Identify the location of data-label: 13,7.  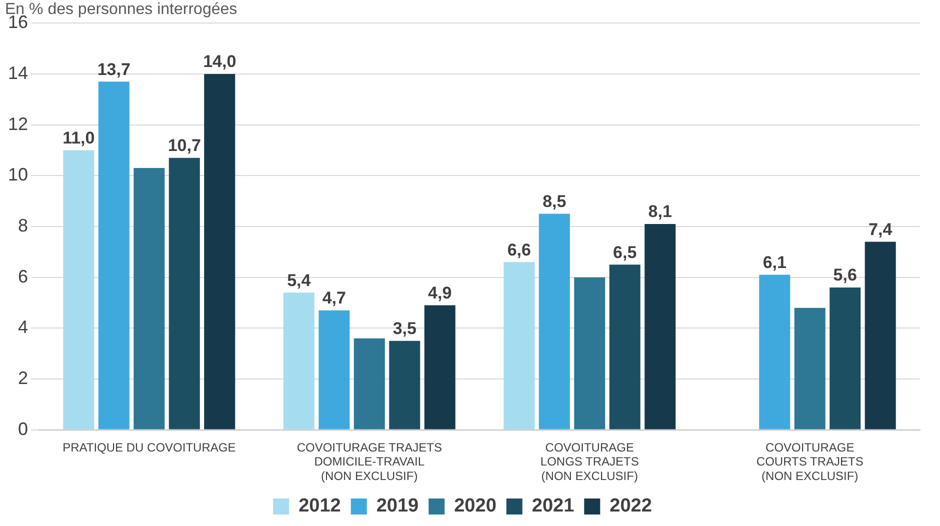
(113, 69).